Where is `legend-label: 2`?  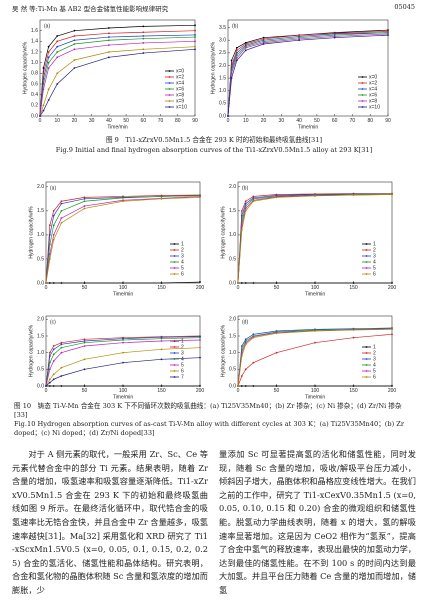 legend-label: 2 is located at coordinates (182, 250).